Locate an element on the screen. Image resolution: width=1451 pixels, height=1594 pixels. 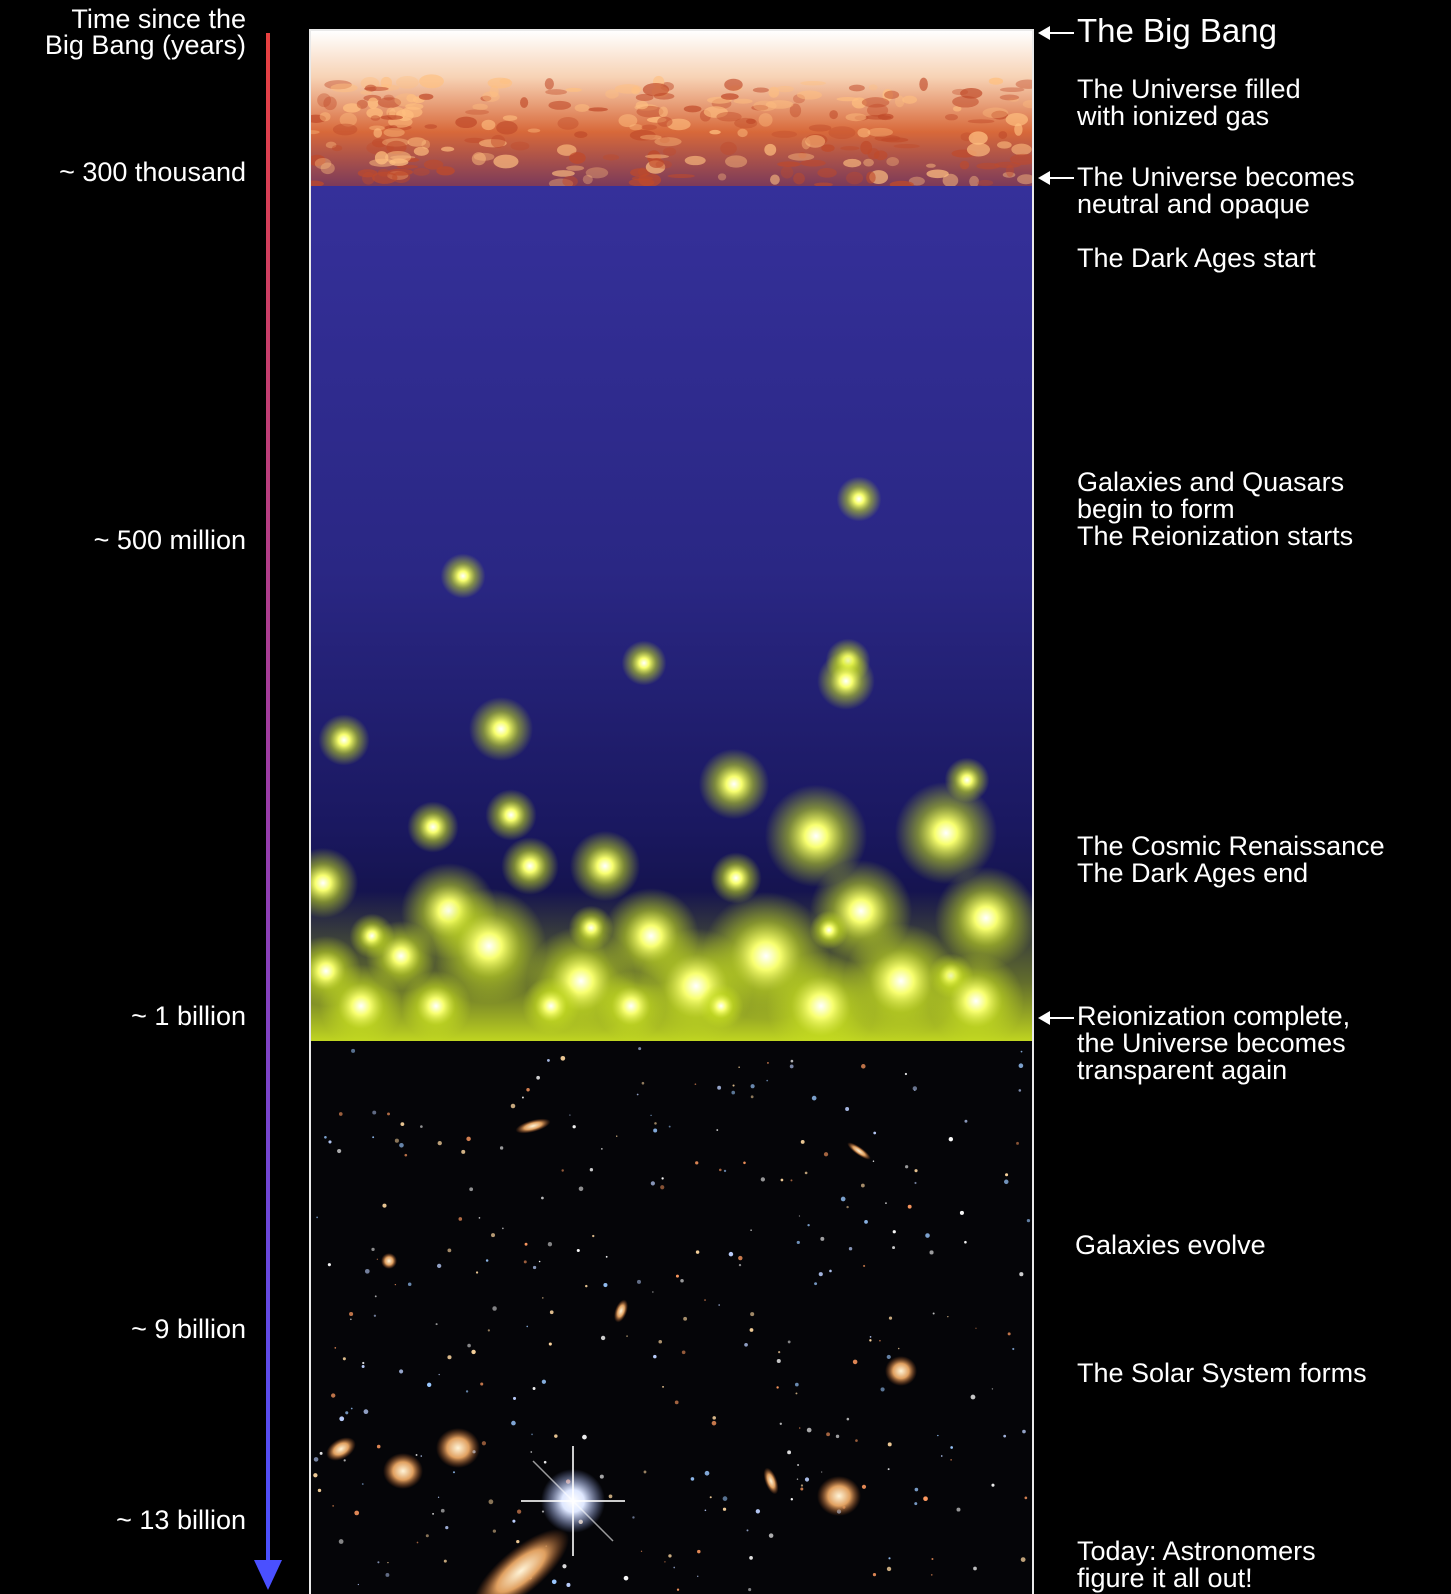
event-reion-line-2: the Universe becomes is located at coordinates (1211, 1043).